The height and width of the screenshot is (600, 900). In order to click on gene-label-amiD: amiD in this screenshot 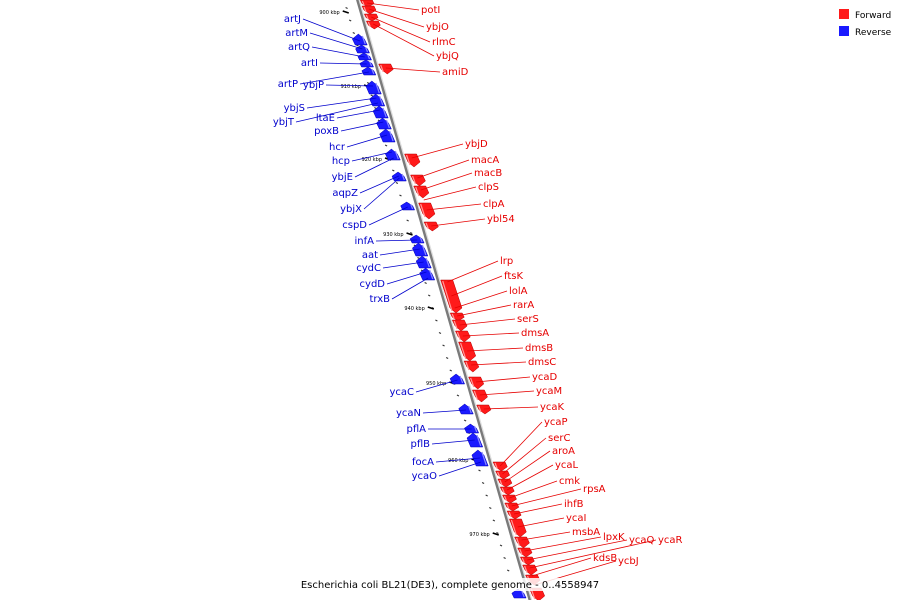, I will do `click(455, 72)`.